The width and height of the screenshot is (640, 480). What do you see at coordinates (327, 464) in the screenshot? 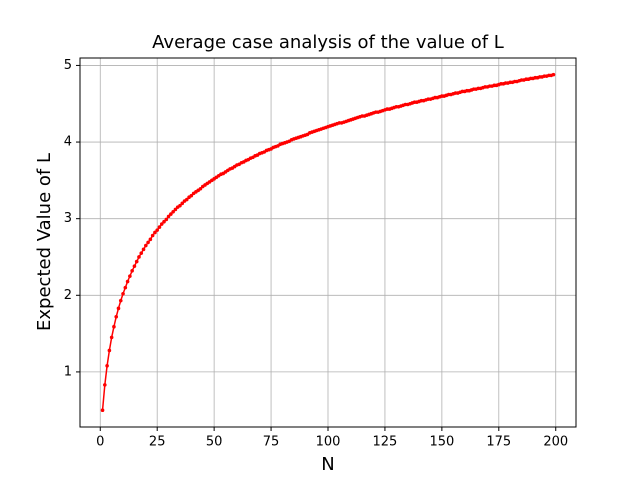
I see `x-axis-label: N` at bounding box center [327, 464].